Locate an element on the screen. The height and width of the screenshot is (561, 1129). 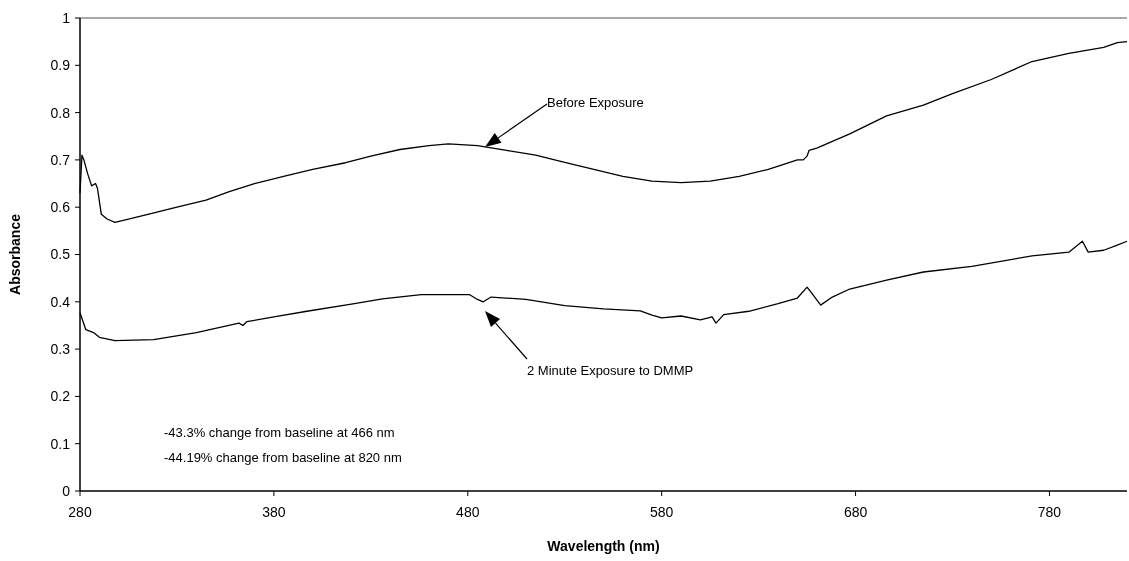
y-tick-label: 0.2 is located at coordinates (60, 396).